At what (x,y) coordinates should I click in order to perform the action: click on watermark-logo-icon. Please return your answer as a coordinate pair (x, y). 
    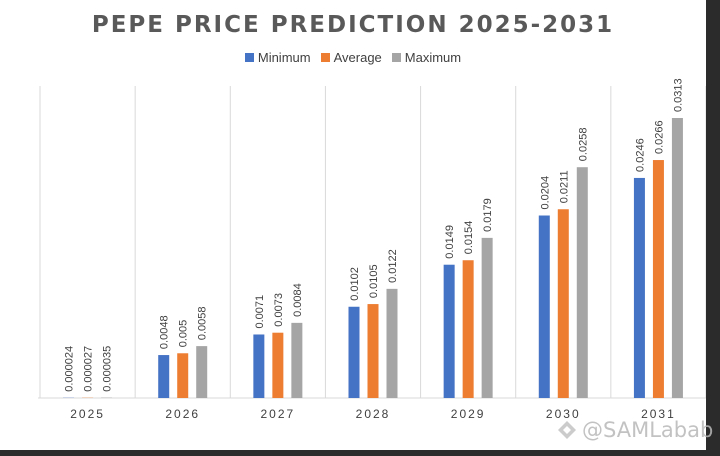
    Looking at the image, I should click on (567, 430).